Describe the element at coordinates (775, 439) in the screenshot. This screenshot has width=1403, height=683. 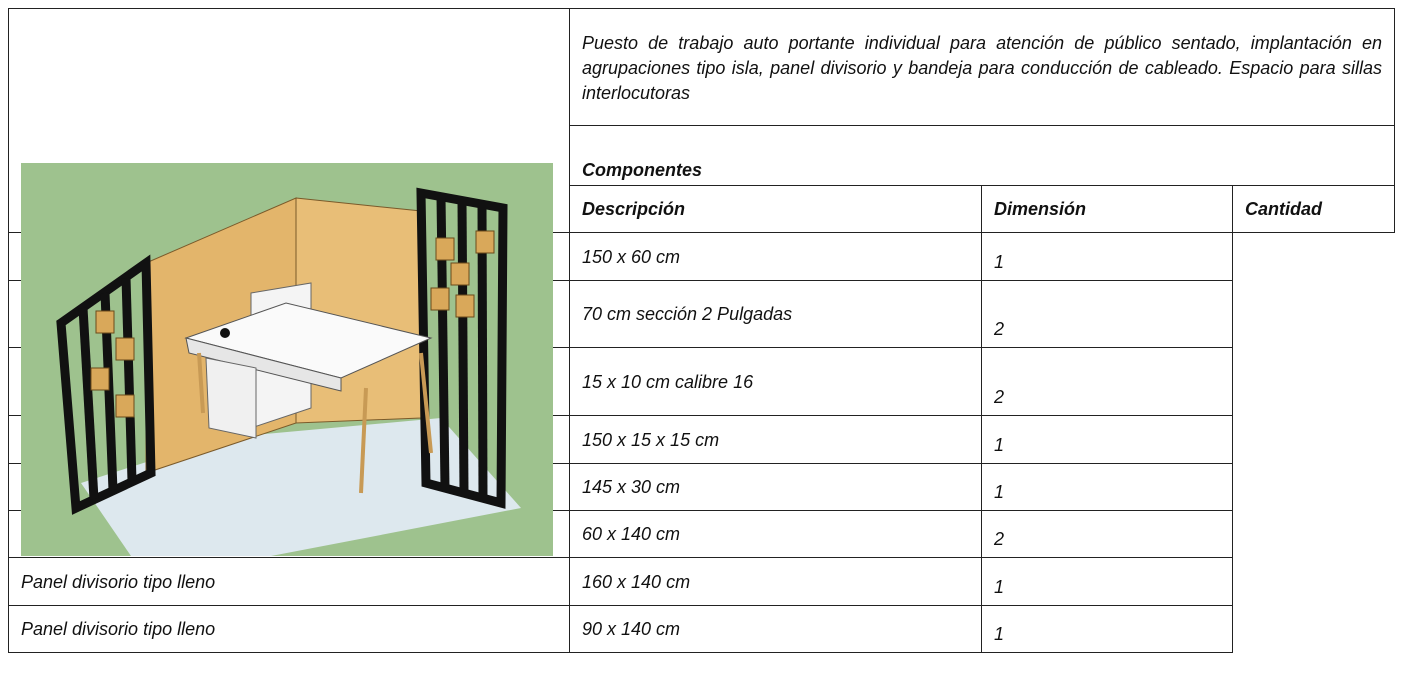
I see `table-cell: 150 x 15 x 15 cm` at that location.